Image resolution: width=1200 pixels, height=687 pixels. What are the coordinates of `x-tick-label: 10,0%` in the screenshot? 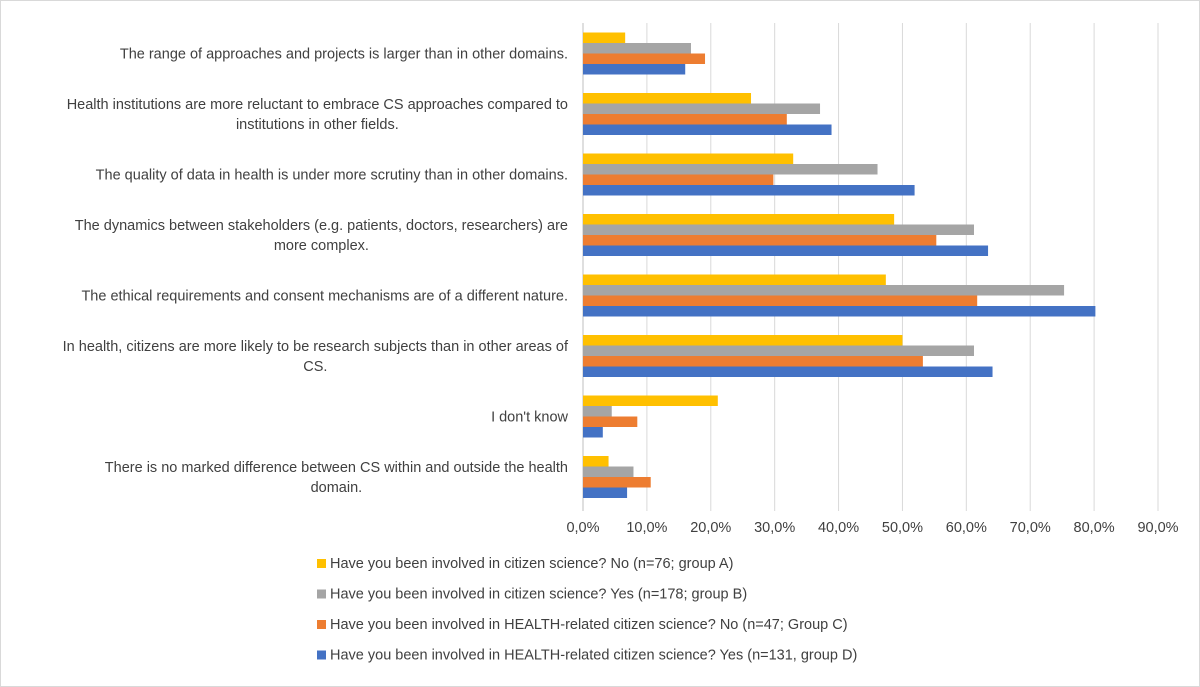 It's located at (646, 528).